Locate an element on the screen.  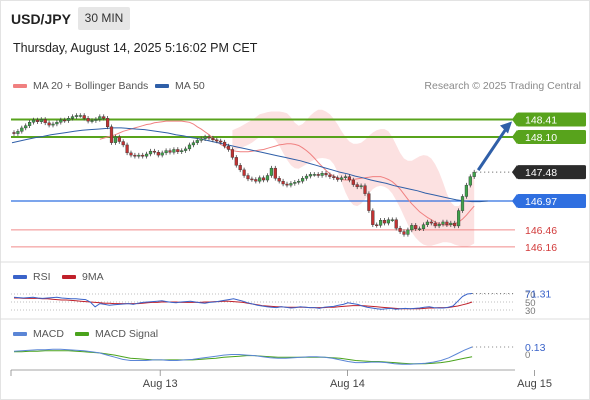
current-label-pointer is located at coordinates (514, 172).